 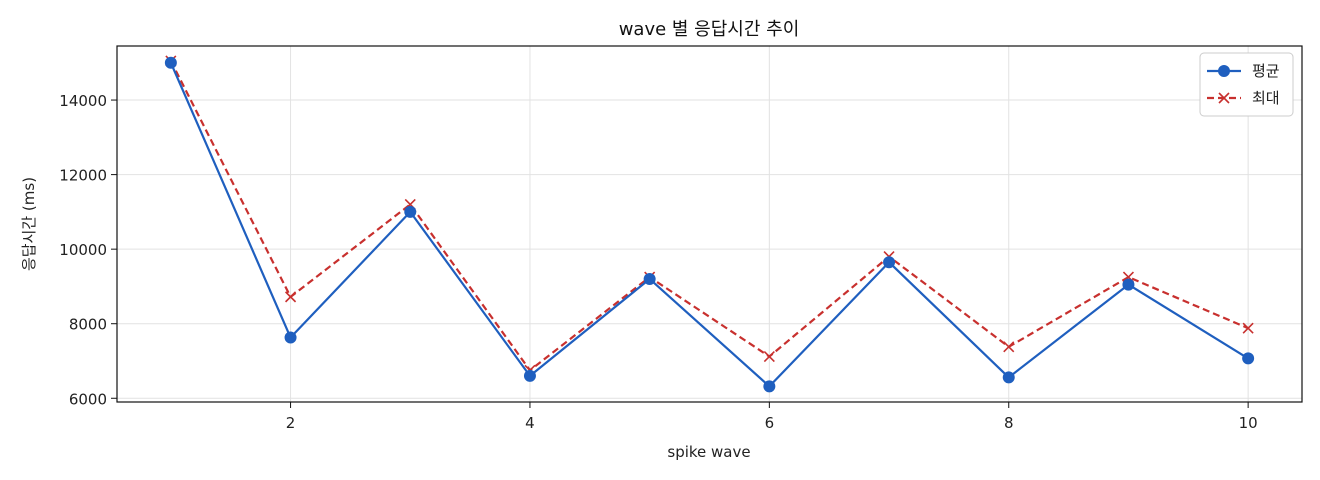 I want to click on x-tick-label: 8, so click(x=1009, y=423).